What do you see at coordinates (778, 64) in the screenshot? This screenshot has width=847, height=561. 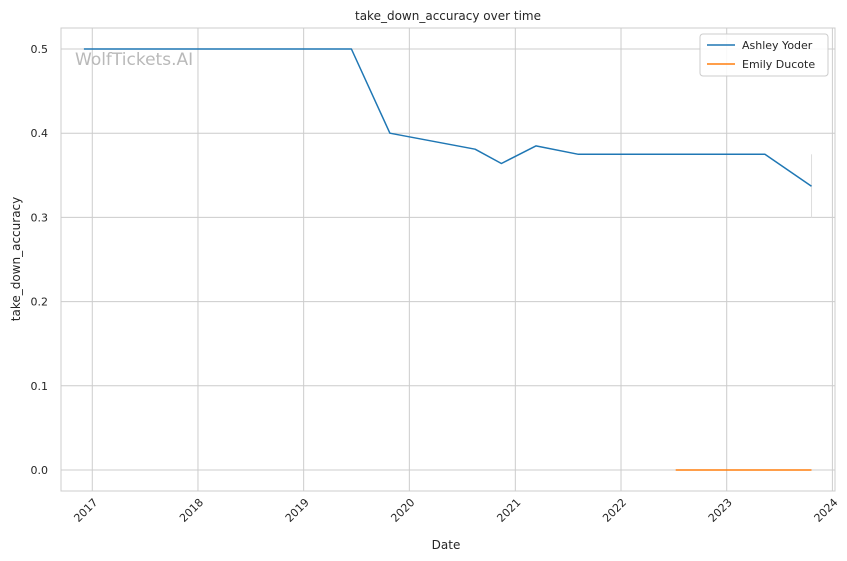 I see `legend-label: Emily Ducote` at bounding box center [778, 64].